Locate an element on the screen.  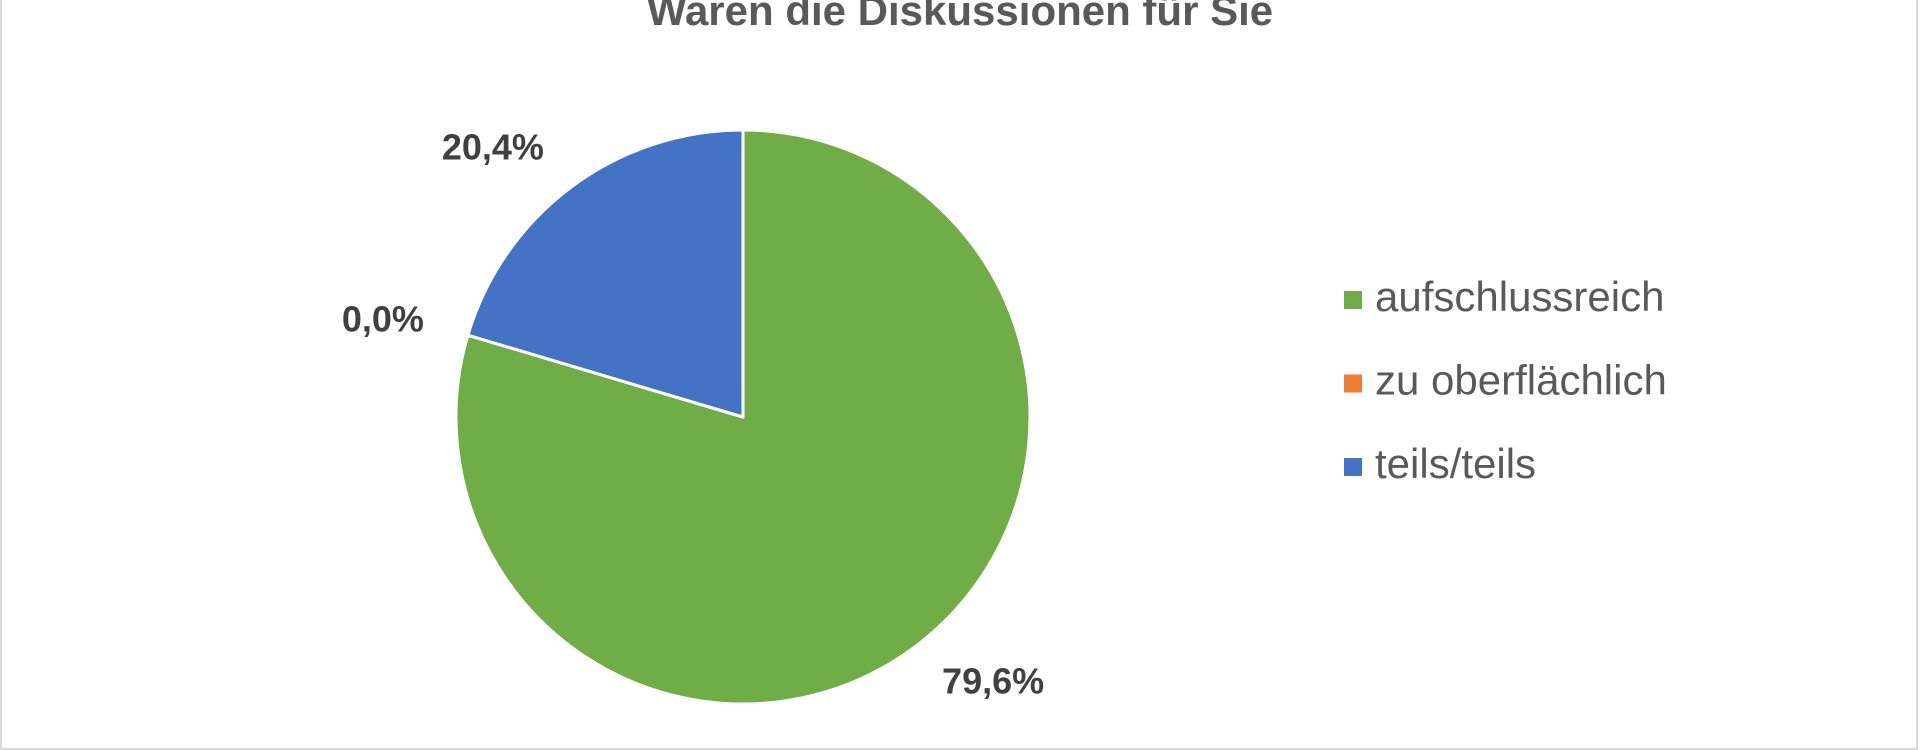
pie-slice is located at coordinates (605, 273).